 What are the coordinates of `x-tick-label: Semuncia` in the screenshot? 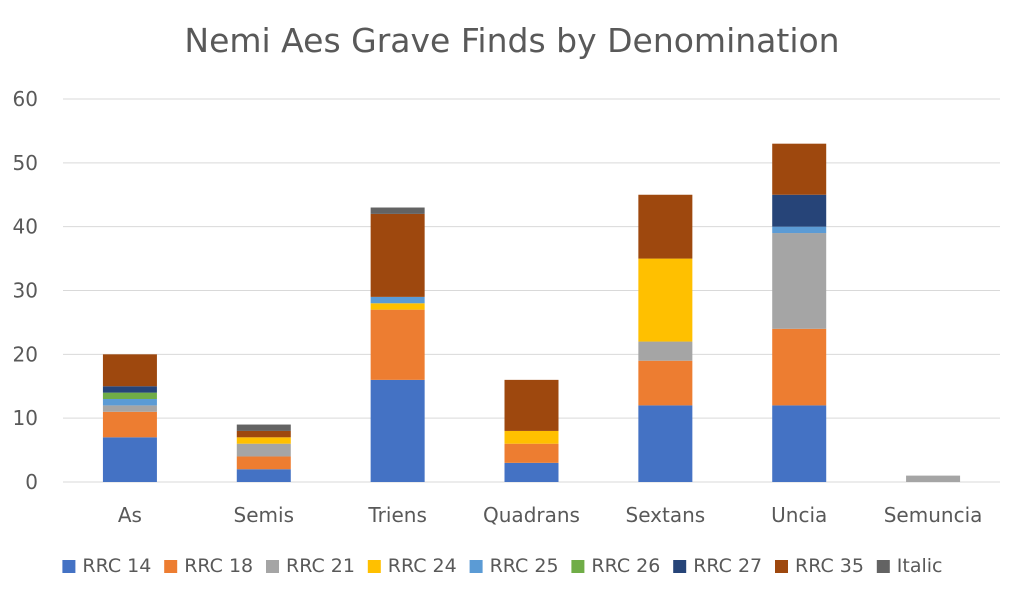 It's located at (933, 515).